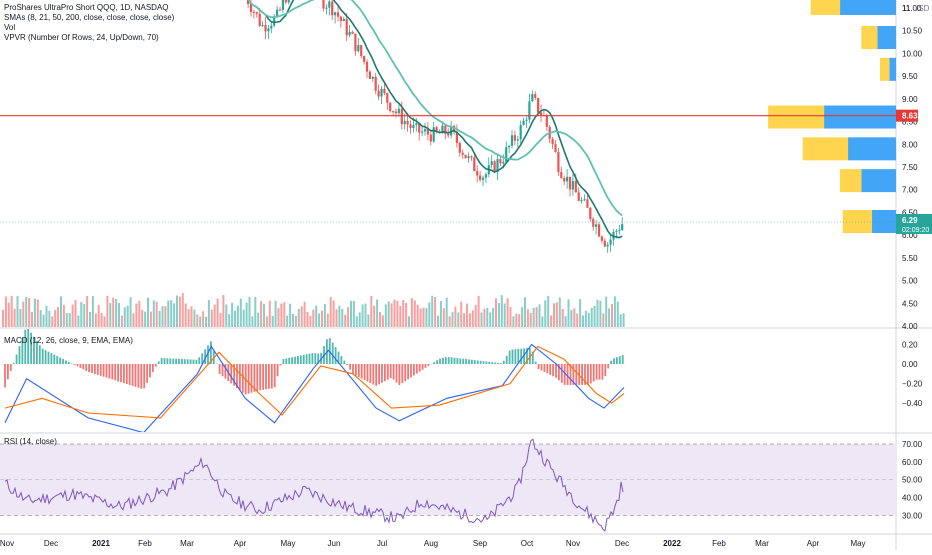  I want to click on vpvr-legend: VPVR (Number Of Rows, 24, Up/Down, 70), so click(89, 38).